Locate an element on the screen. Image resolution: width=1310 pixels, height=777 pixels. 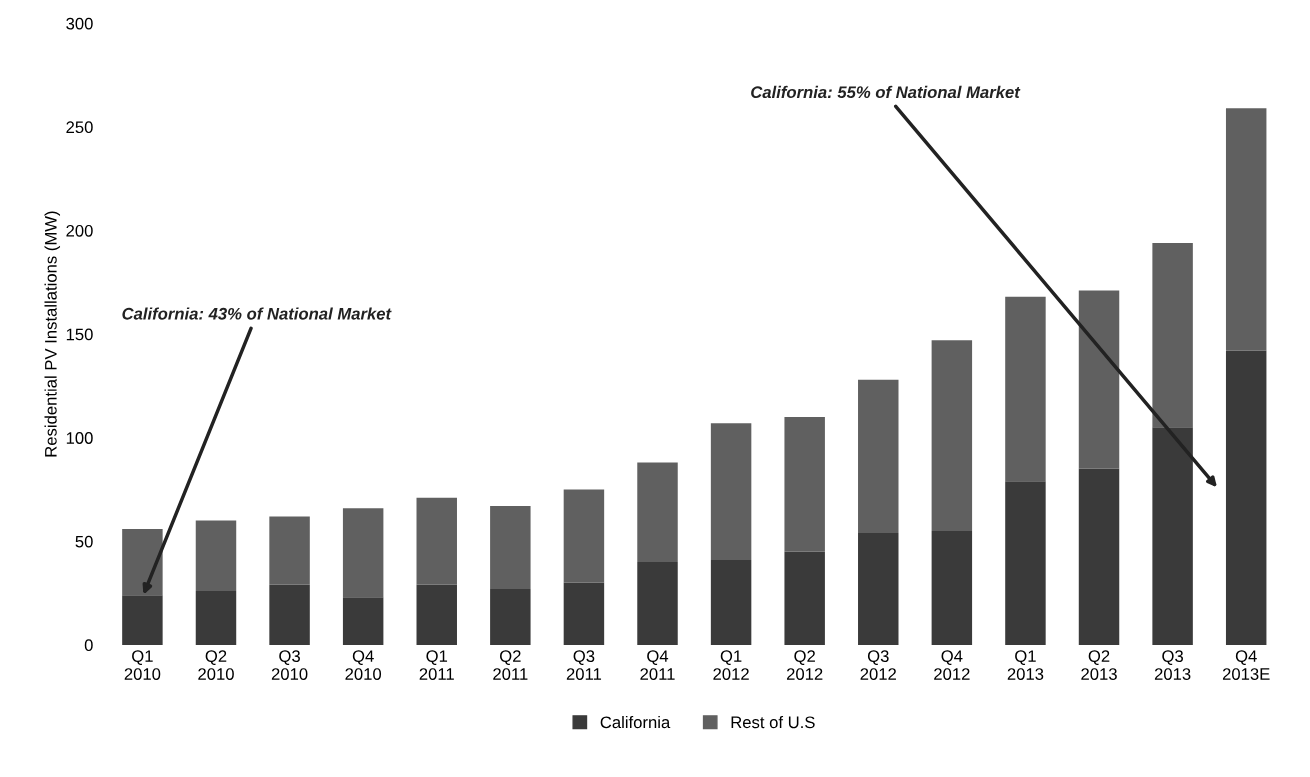
legend-label: Rest of U.S is located at coordinates (773, 722).